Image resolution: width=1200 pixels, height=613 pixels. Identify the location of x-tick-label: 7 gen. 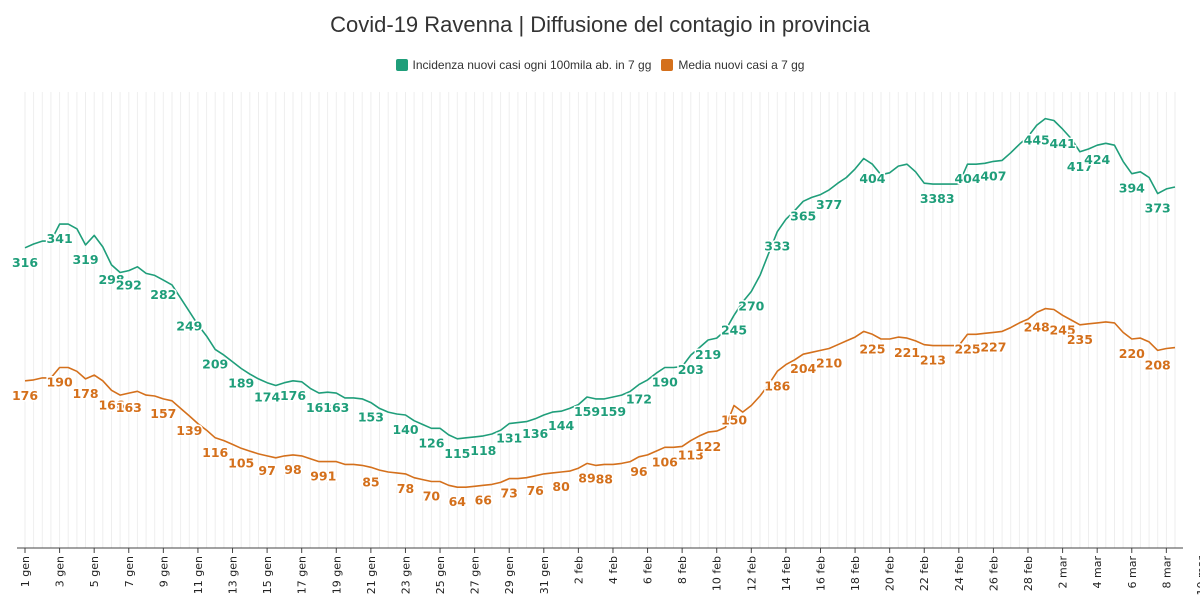
(129, 571).